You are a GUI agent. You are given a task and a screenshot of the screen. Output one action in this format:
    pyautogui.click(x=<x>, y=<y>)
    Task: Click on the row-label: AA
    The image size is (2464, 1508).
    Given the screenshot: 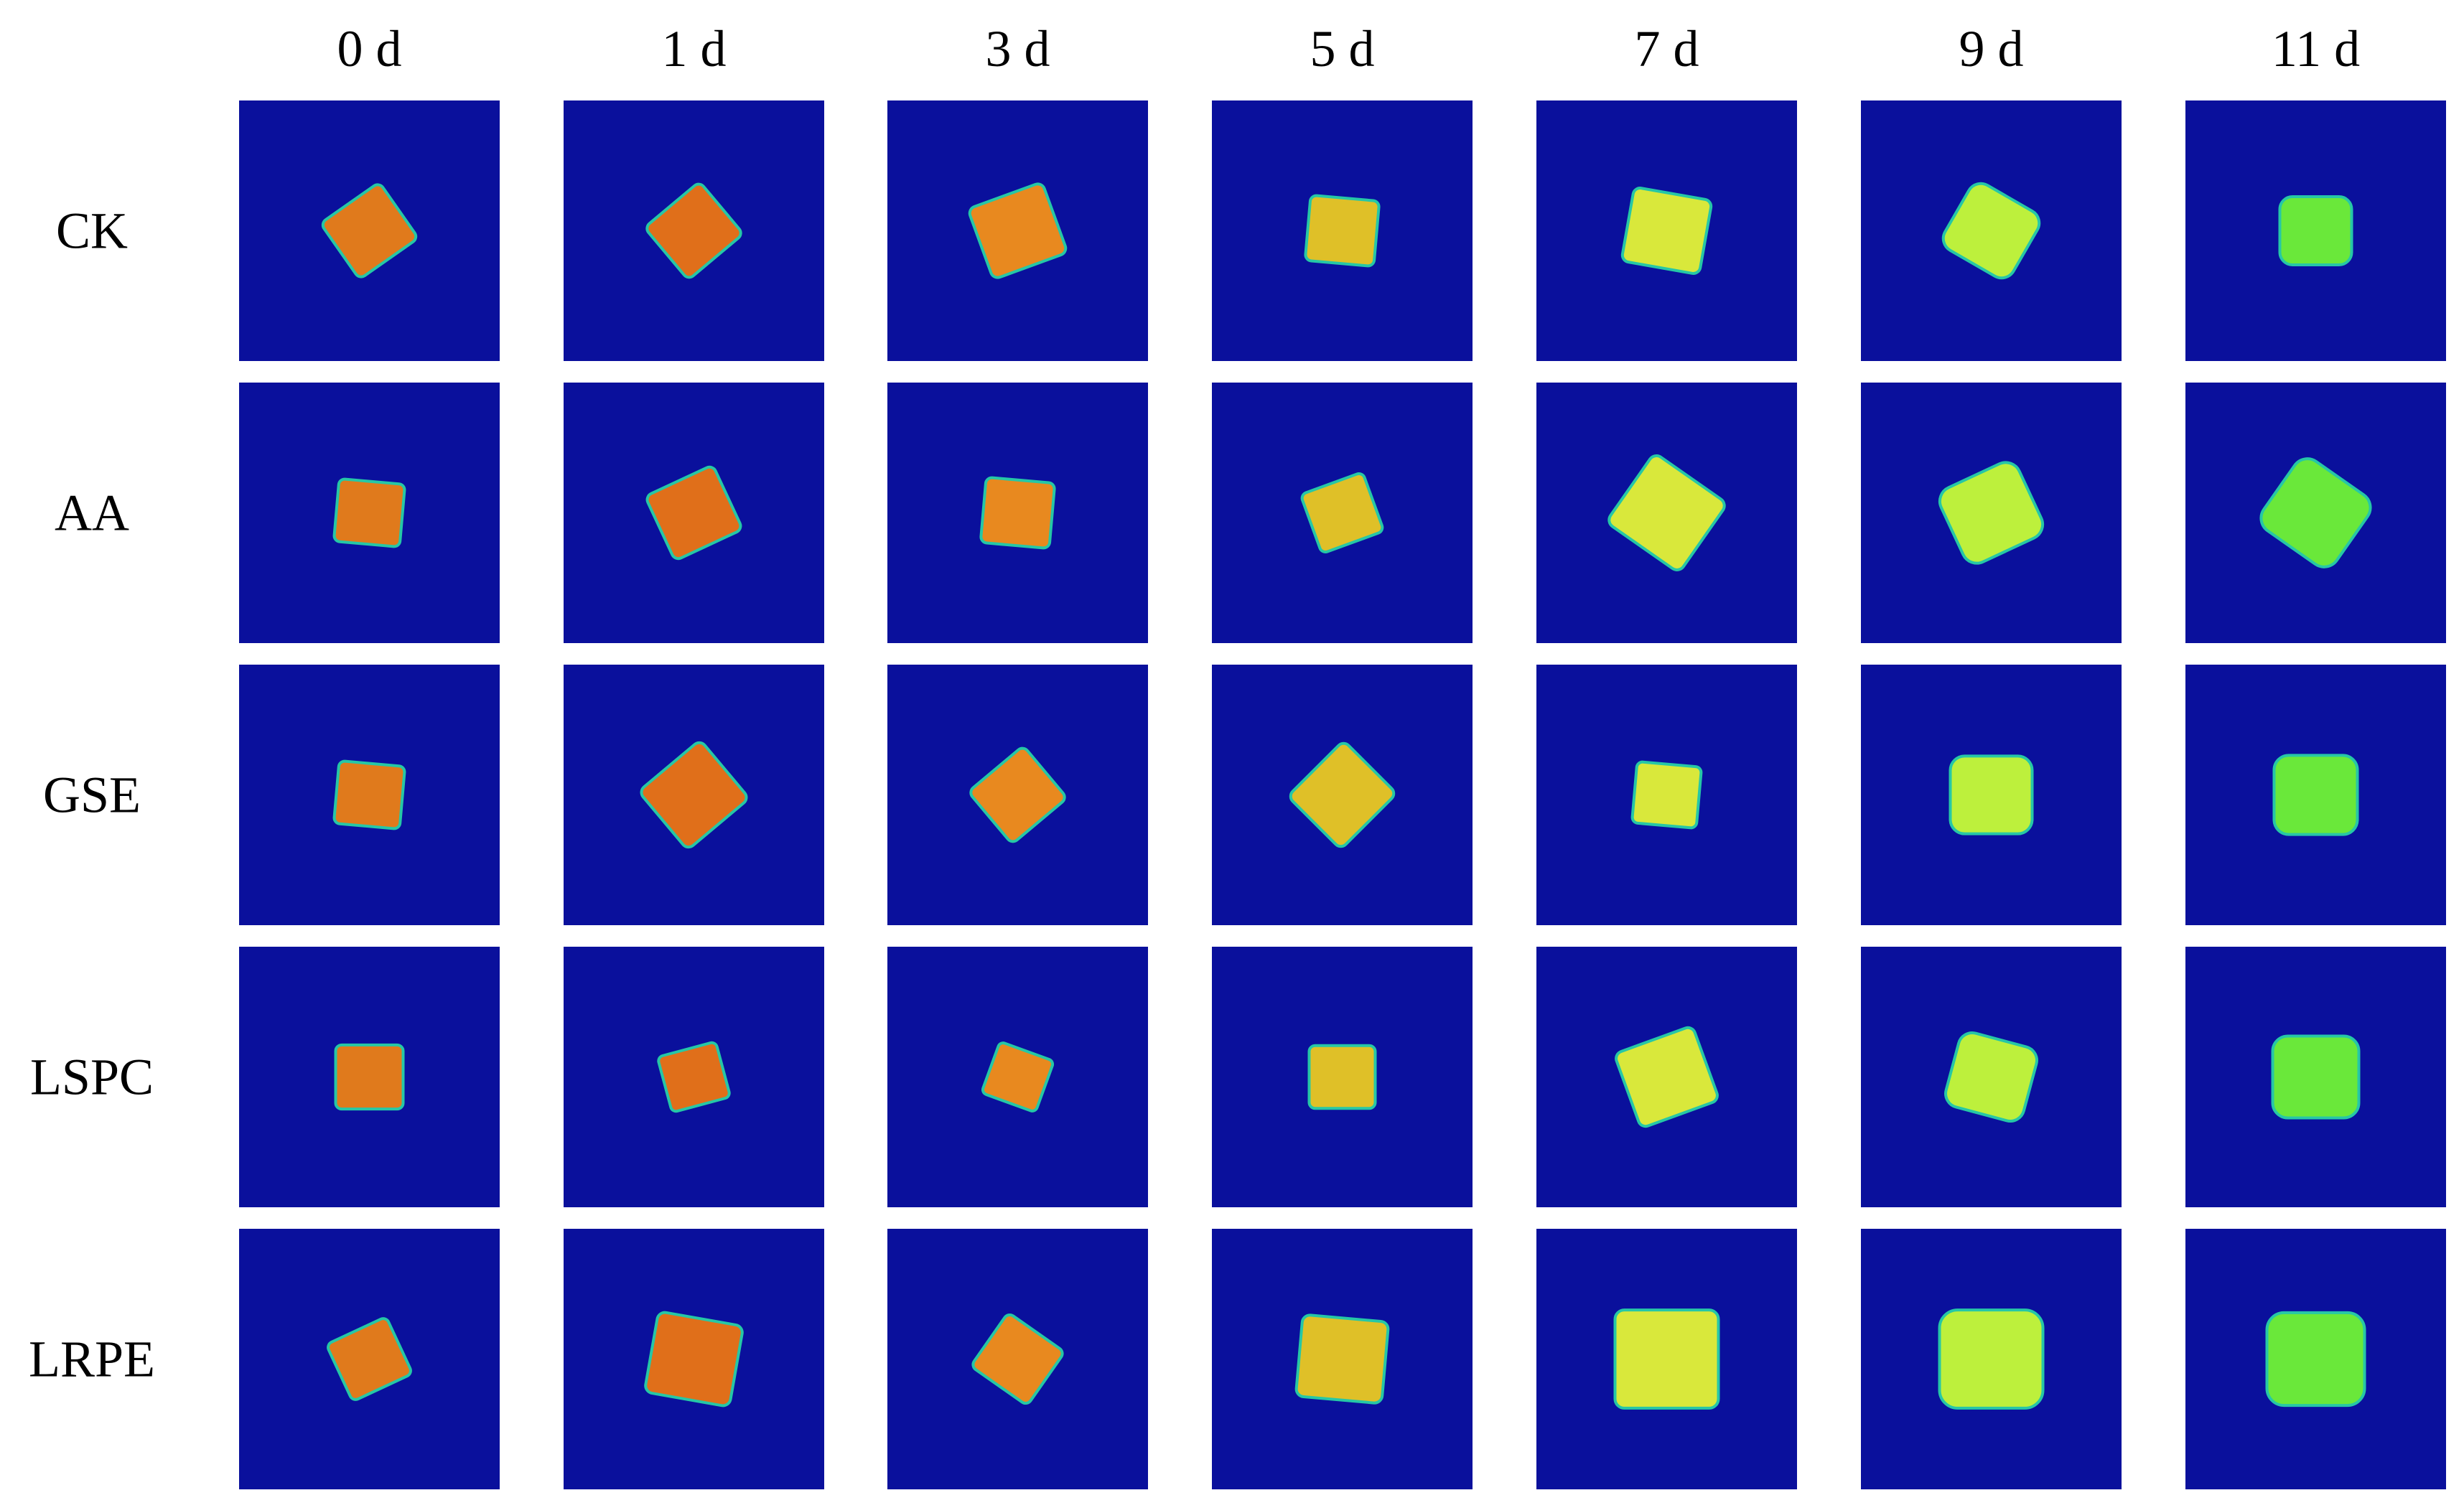 What is the action you would take?
    pyautogui.click(x=92, y=513)
    